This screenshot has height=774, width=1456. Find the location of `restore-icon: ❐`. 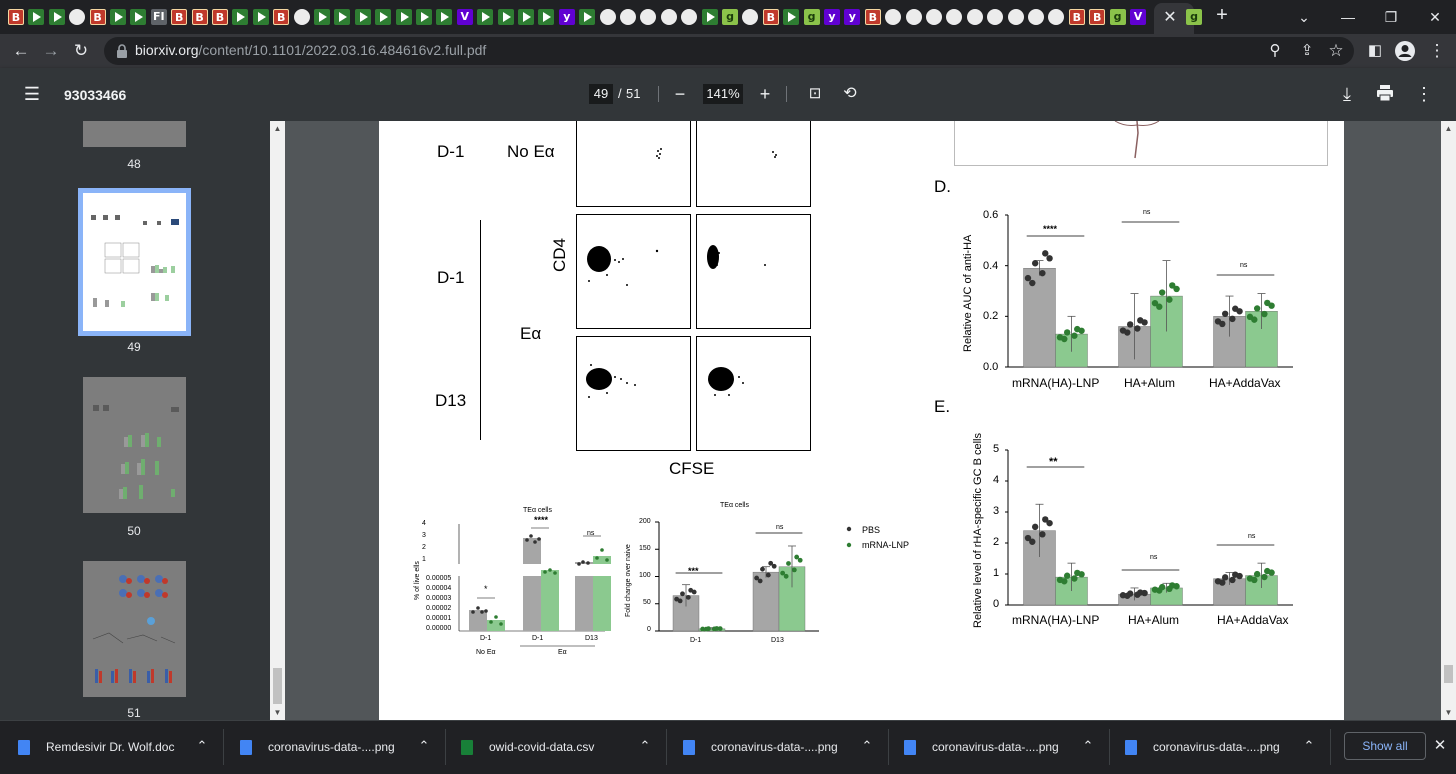

restore-icon: ❐ is located at coordinates (1391, 17).